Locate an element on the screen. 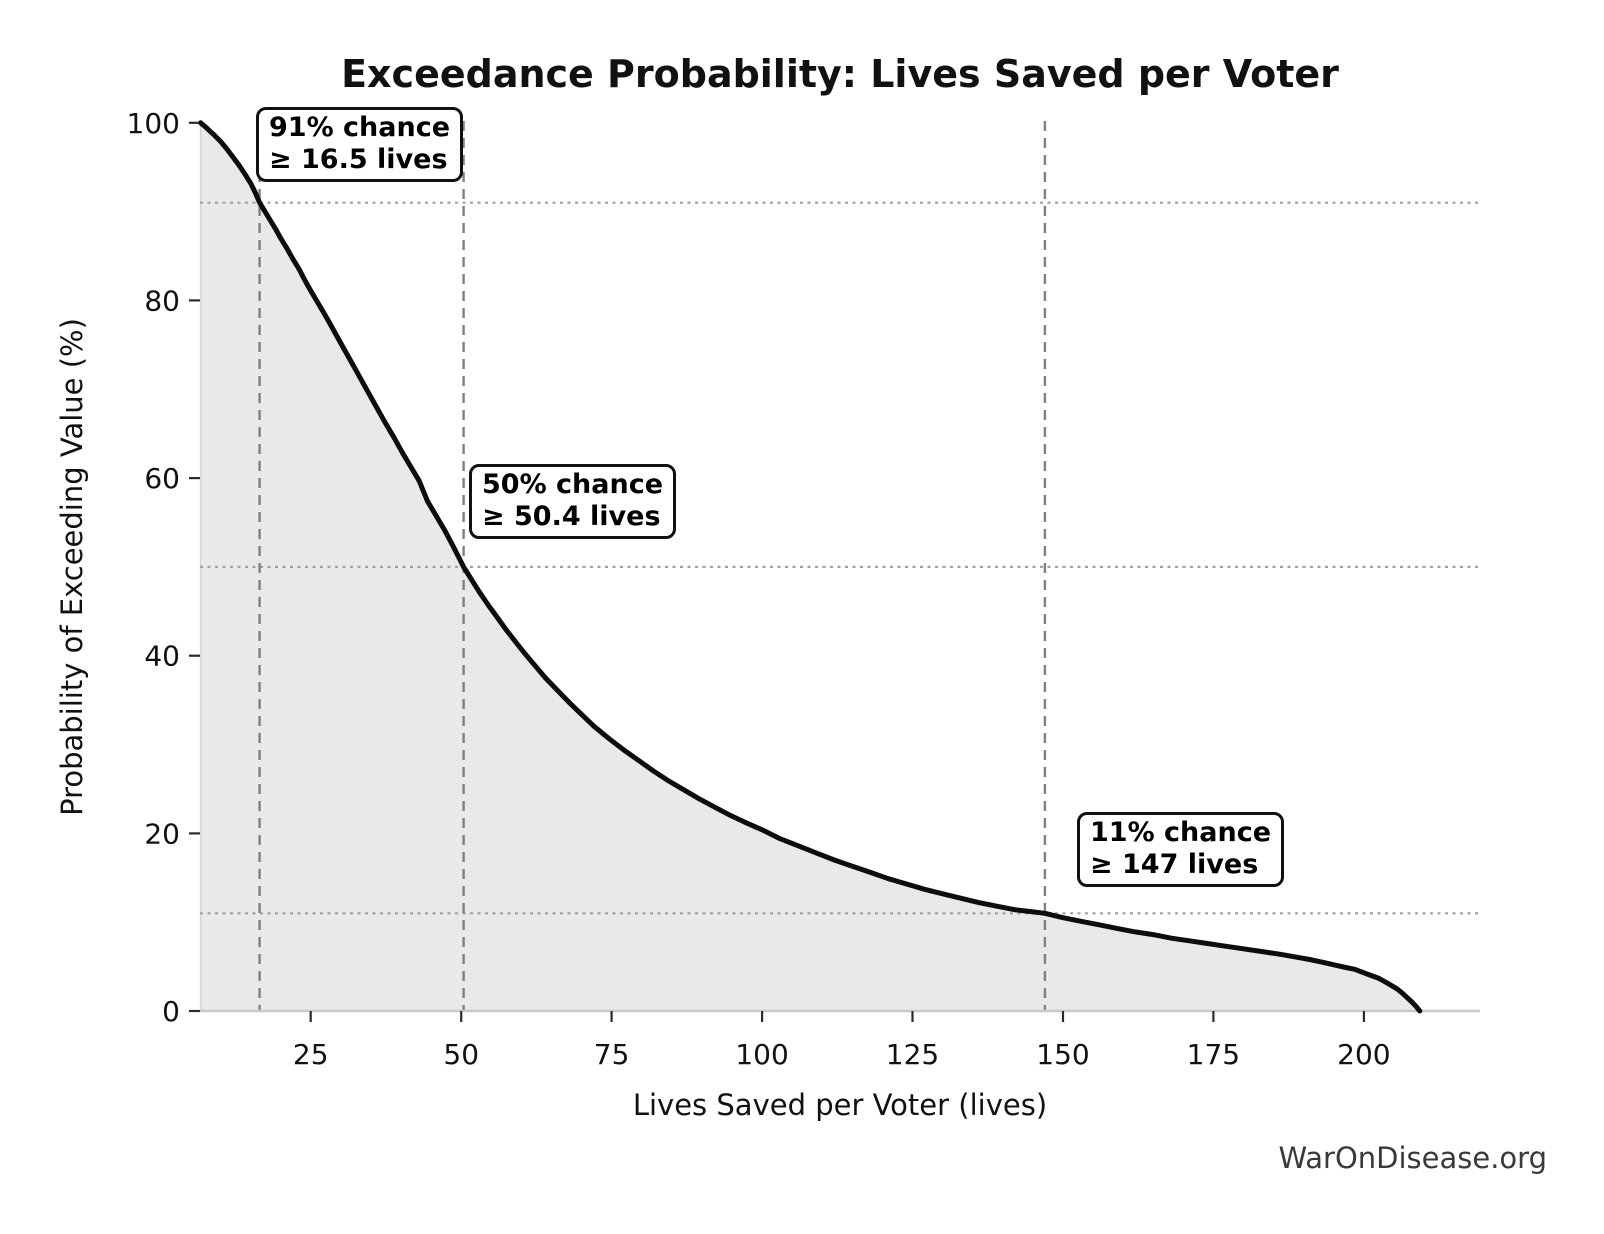 The height and width of the screenshot is (1234, 1604). x-tick-label: 150 is located at coordinates (1062, 1054).